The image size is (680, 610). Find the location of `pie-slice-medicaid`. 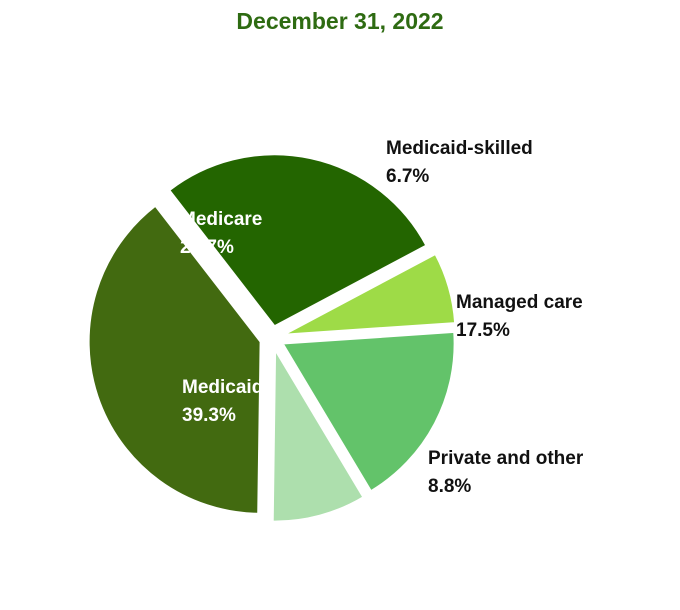

pie-slice-medicaid is located at coordinates (174, 359).